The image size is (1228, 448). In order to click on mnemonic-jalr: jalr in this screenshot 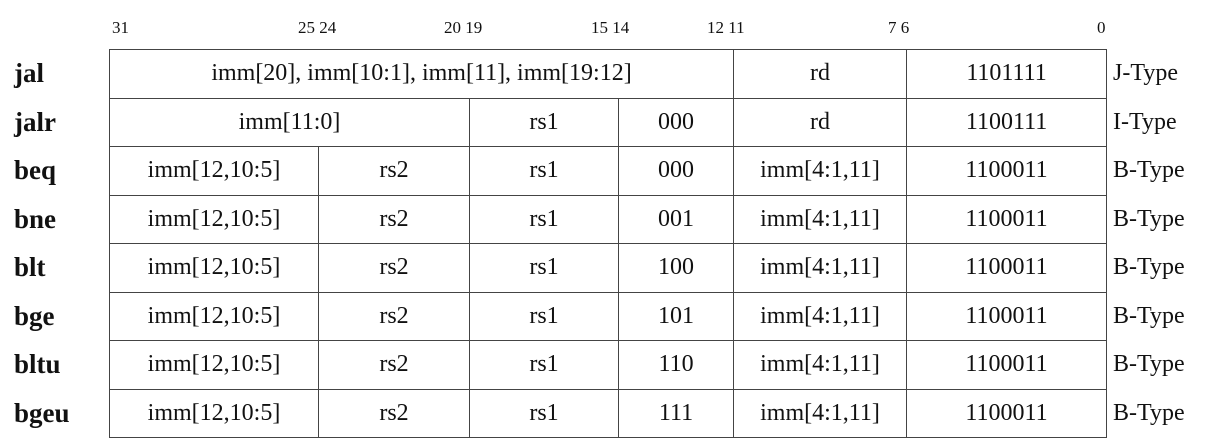, I will do `click(35, 121)`.